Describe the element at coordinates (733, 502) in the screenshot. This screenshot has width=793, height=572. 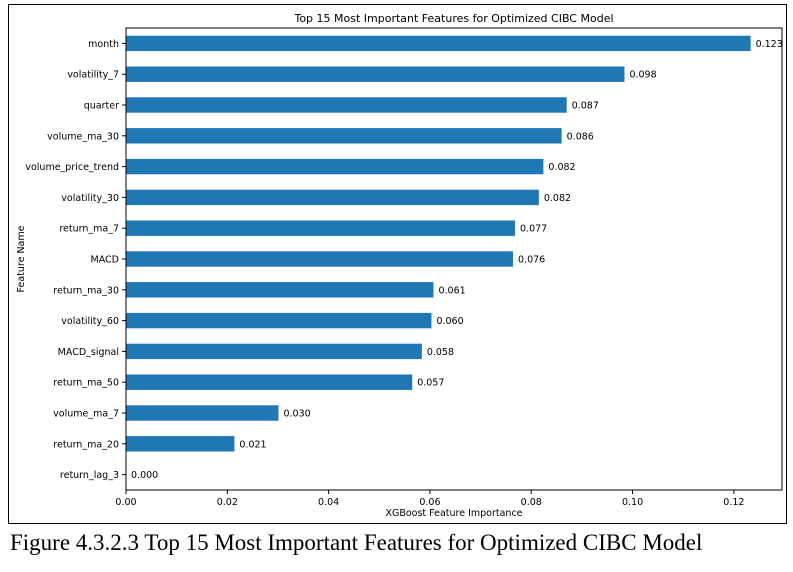
I see `x-tick-label: 0.12` at that location.